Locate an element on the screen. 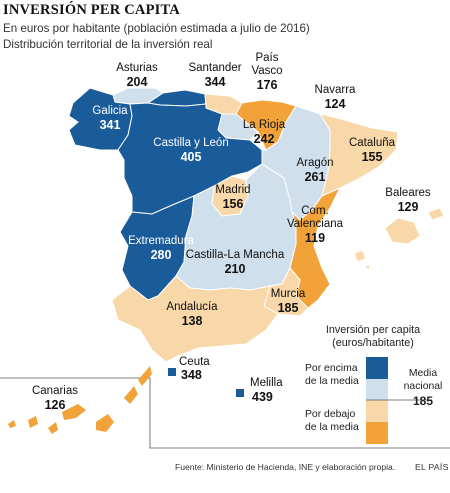 This screenshot has width=450, height=493. region-andalucia is located at coordinates (195, 319).